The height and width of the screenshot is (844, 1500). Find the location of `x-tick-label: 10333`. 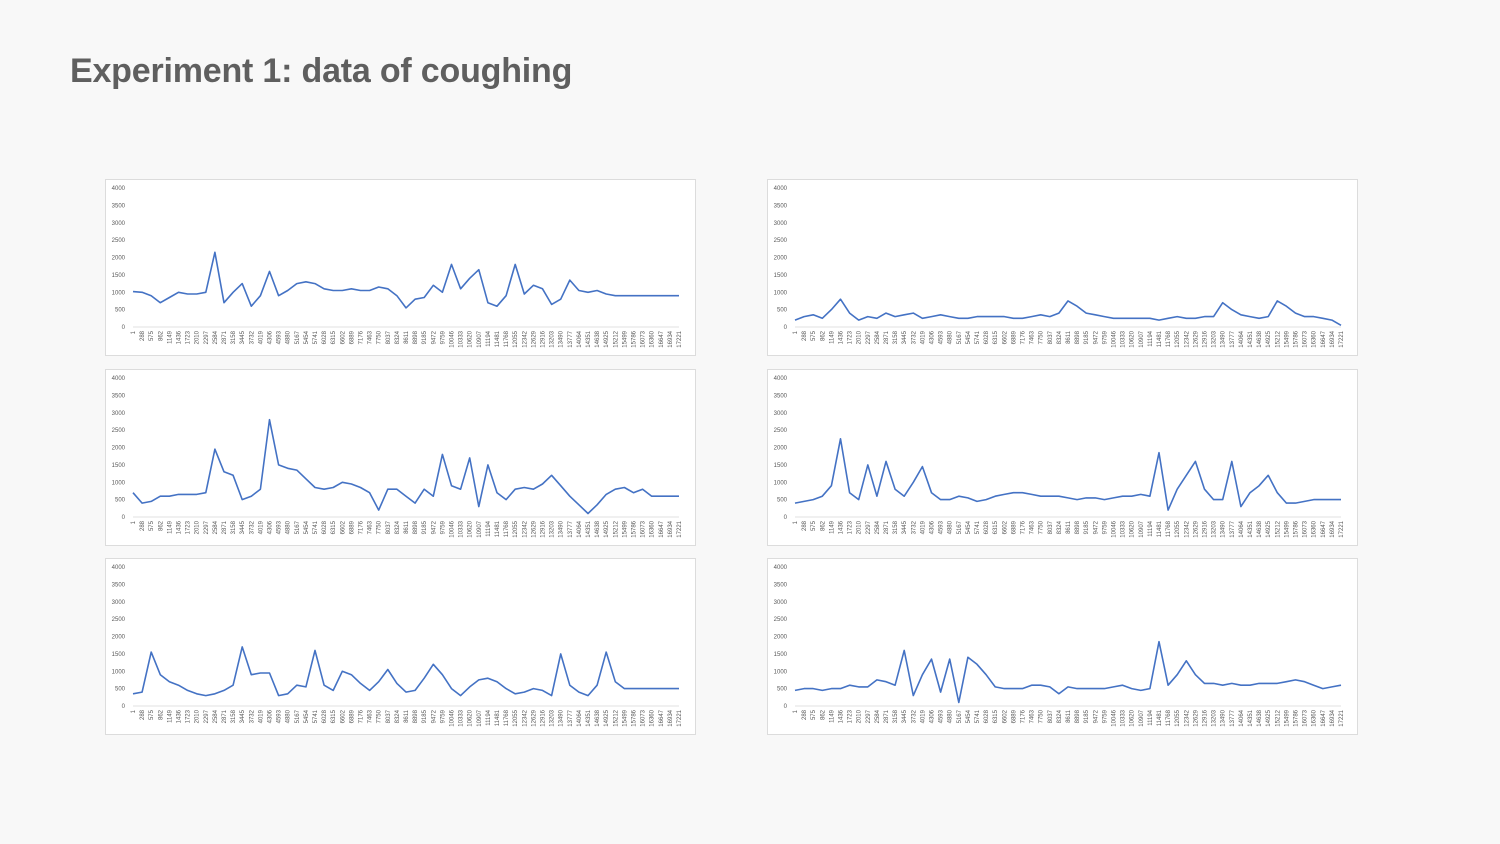

x-tick-label: 10333 is located at coordinates (1124, 338).